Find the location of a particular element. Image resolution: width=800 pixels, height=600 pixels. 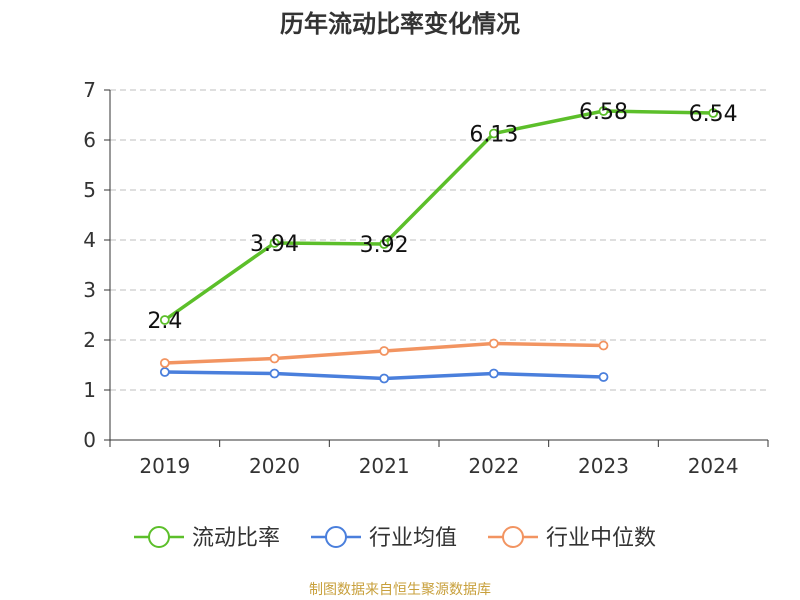

legend-label: 行业中位数 is located at coordinates (601, 538).